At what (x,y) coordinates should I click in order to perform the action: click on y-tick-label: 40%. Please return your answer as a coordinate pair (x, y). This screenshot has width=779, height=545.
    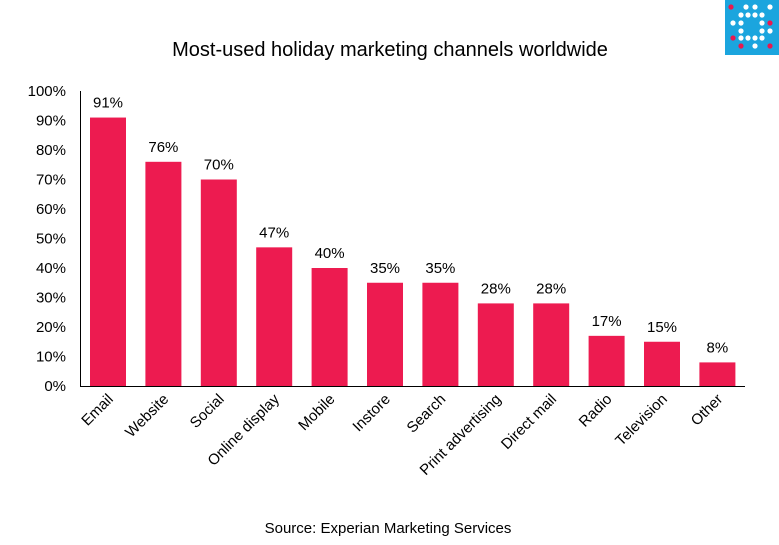
    Looking at the image, I should click on (51, 268).